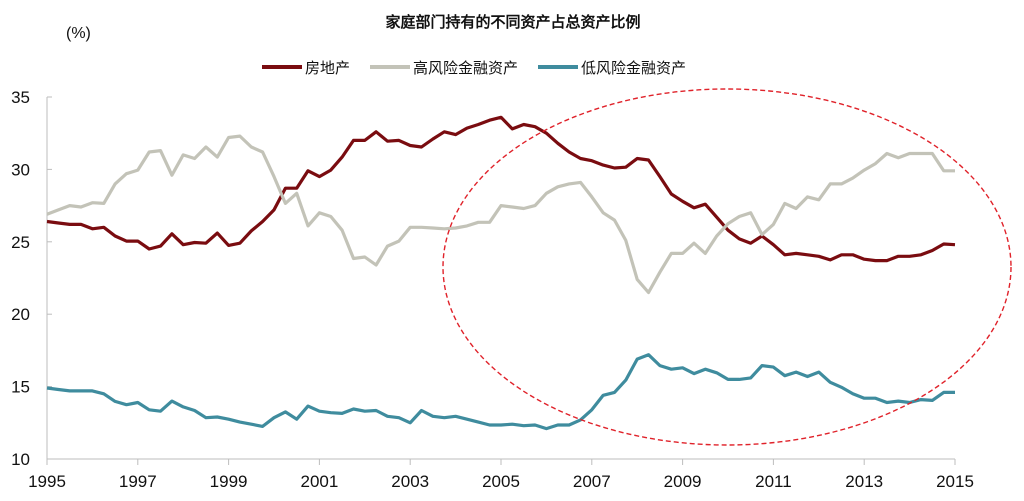 The height and width of the screenshot is (501, 1024). Describe the element at coordinates (592, 481) in the screenshot. I see `x-tick-label: 2007` at that location.